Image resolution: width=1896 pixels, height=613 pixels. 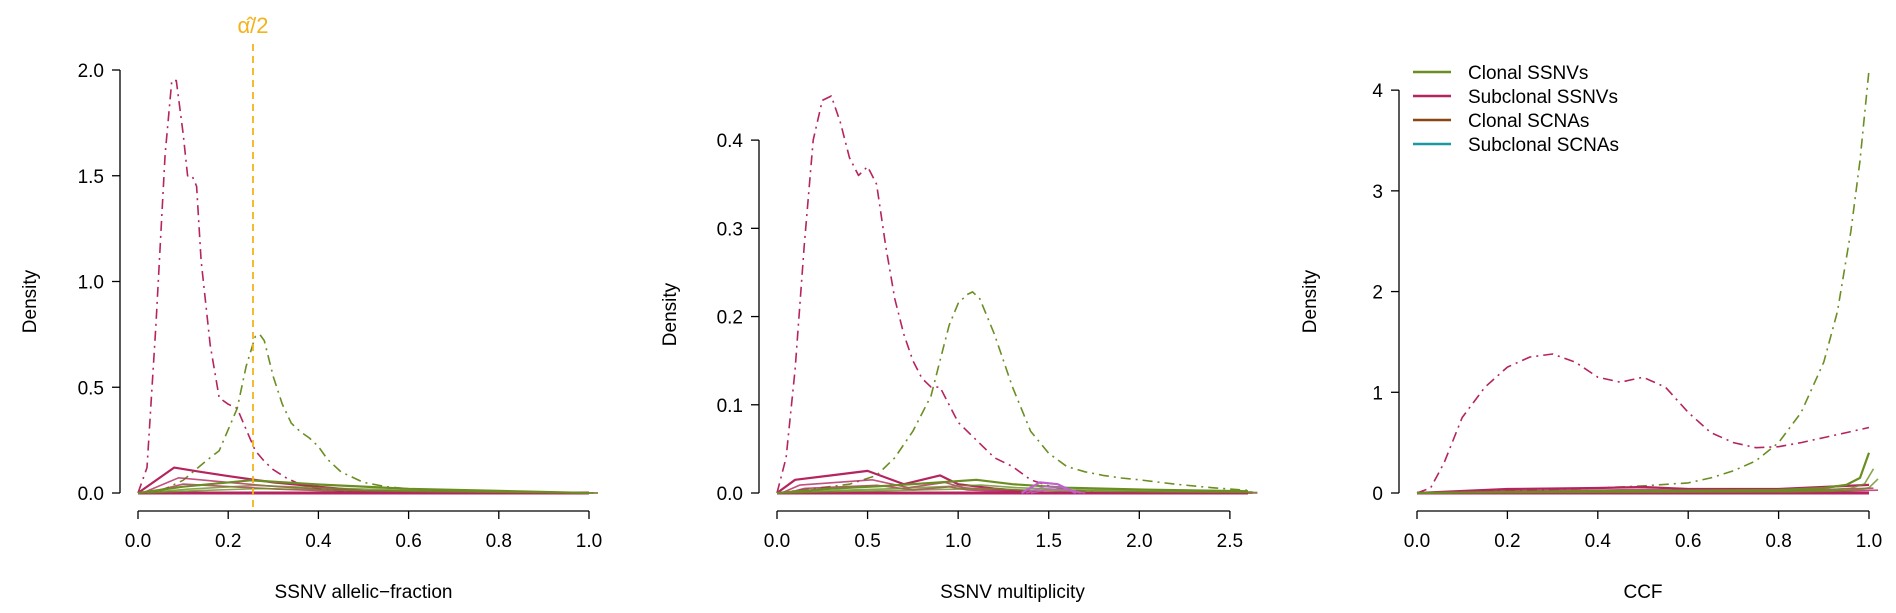 What do you see at coordinates (730, 229) in the screenshot?
I see `y-tick-label: 0.3` at bounding box center [730, 229].